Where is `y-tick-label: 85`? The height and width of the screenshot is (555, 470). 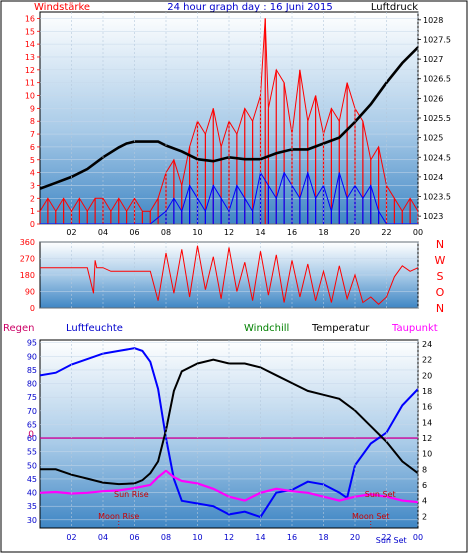
y-tick-label: 85 is located at coordinates (32, 370).